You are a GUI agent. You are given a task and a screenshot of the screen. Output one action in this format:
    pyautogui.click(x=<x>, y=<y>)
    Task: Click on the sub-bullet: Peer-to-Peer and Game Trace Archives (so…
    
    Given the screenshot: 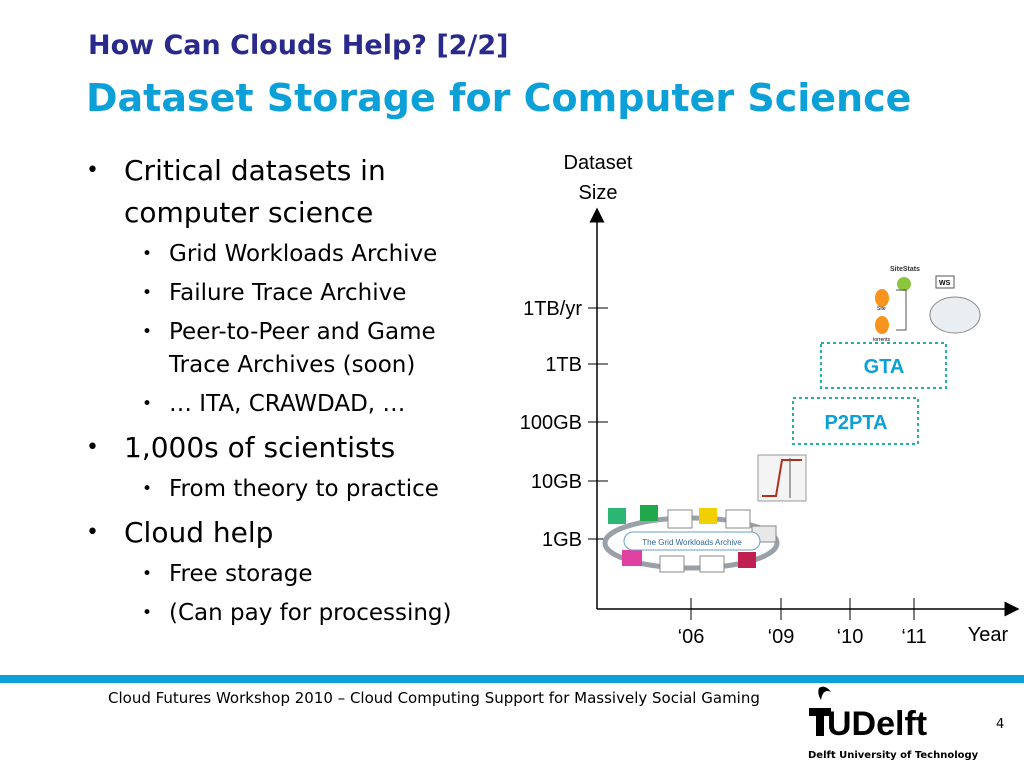 What is the action you would take?
    pyautogui.click(x=277, y=349)
    